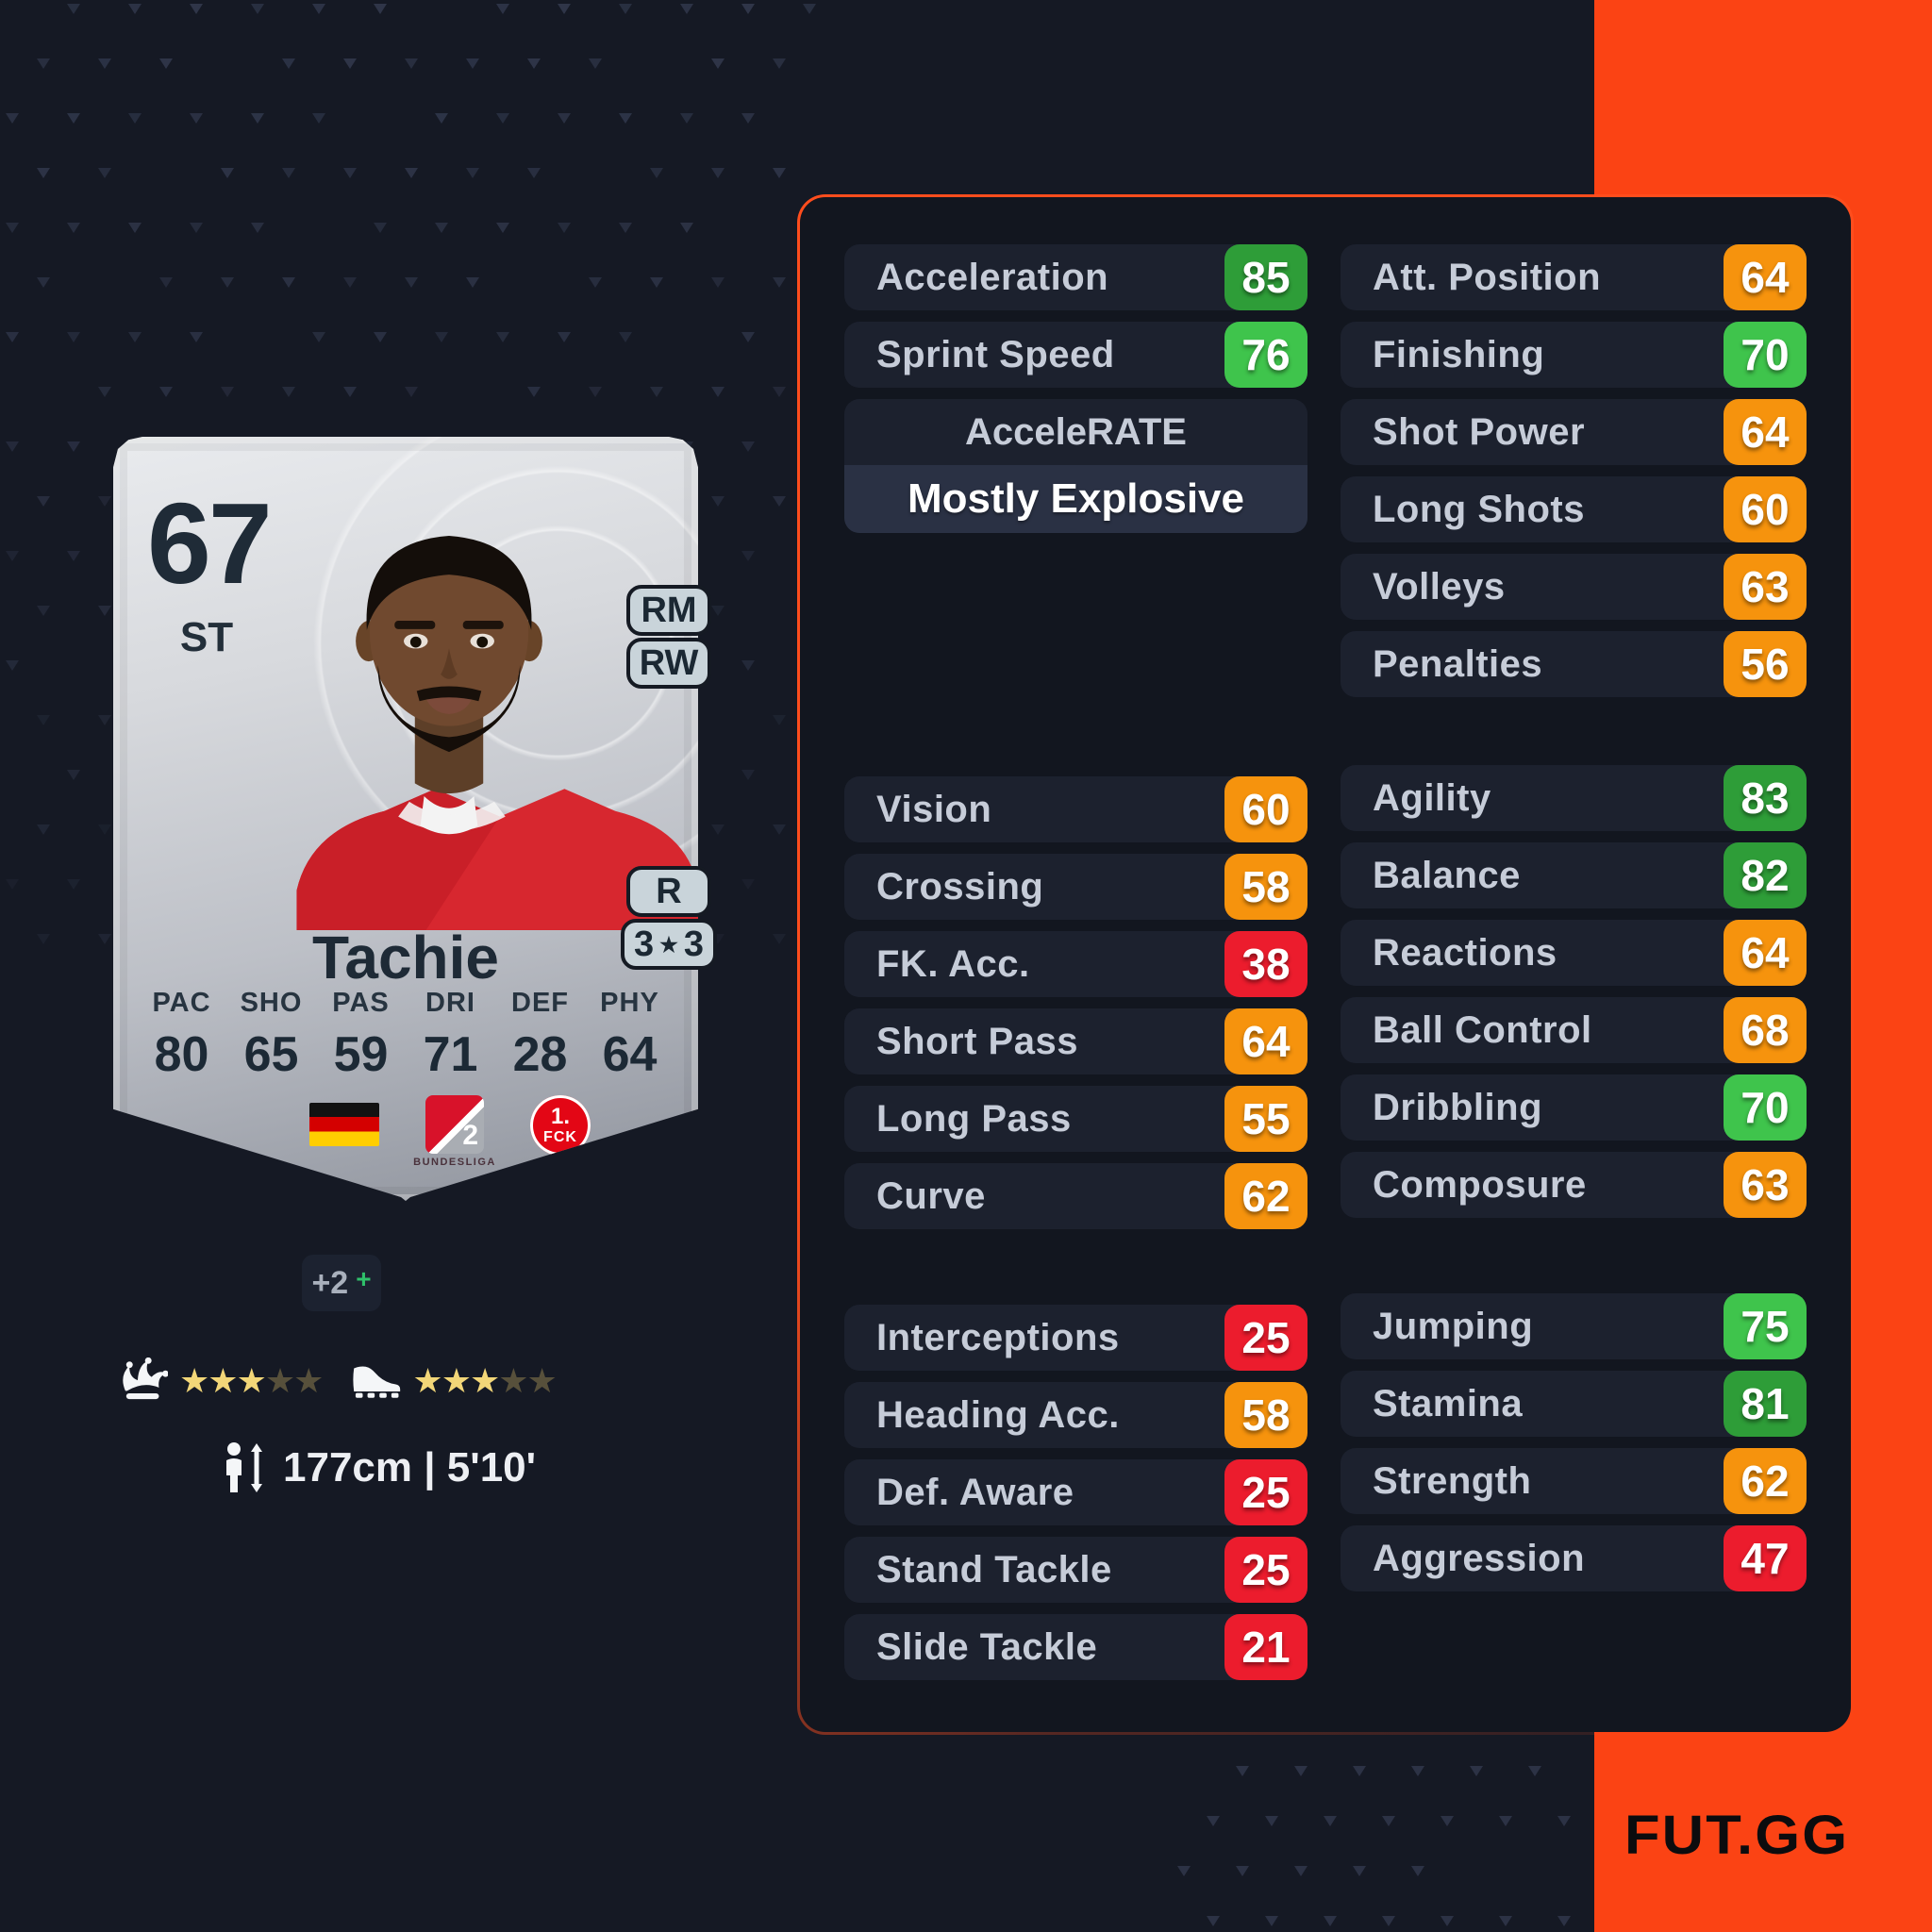  I want to click on stat-label: Strength, so click(1452, 1481).